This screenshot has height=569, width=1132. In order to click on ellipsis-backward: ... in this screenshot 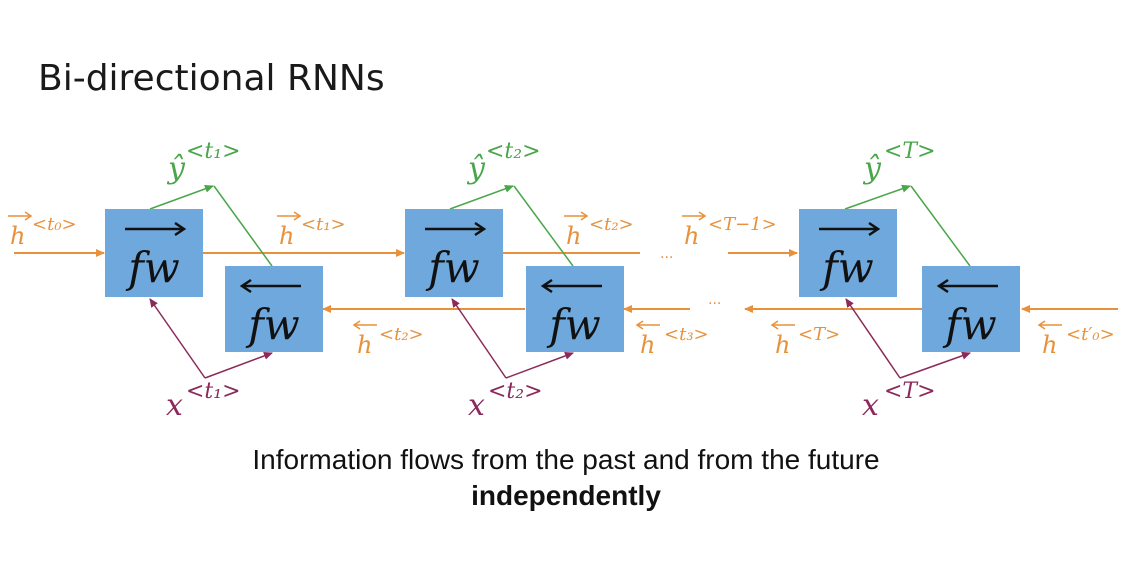, I will do `click(714, 300)`.